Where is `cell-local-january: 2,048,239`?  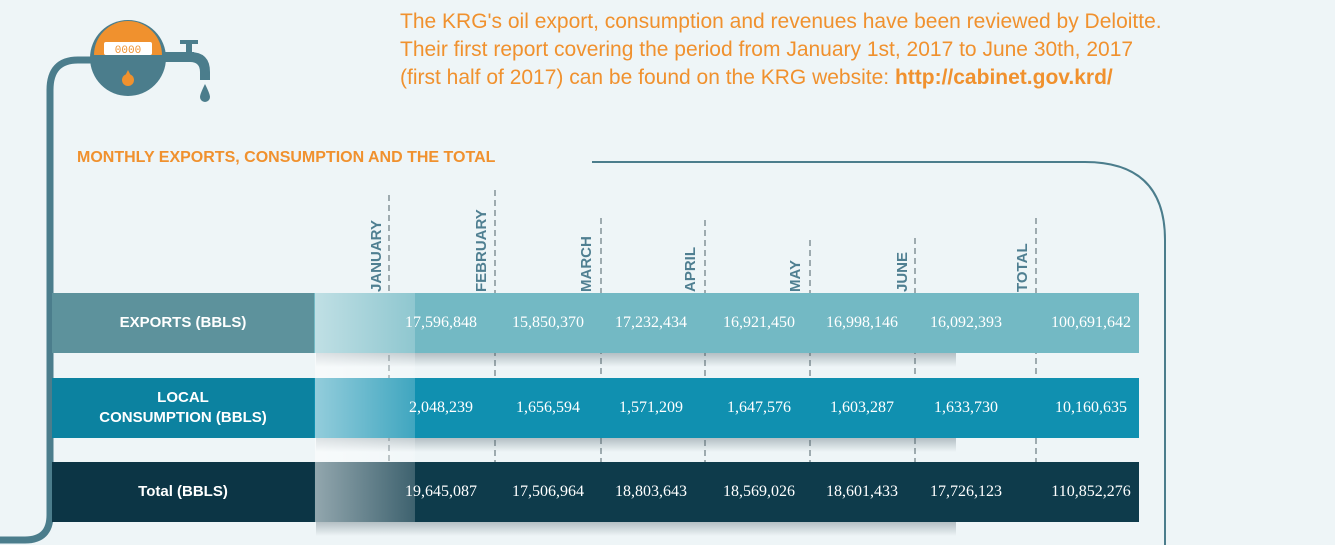
cell-local-january: 2,048,239 is located at coordinates (441, 407).